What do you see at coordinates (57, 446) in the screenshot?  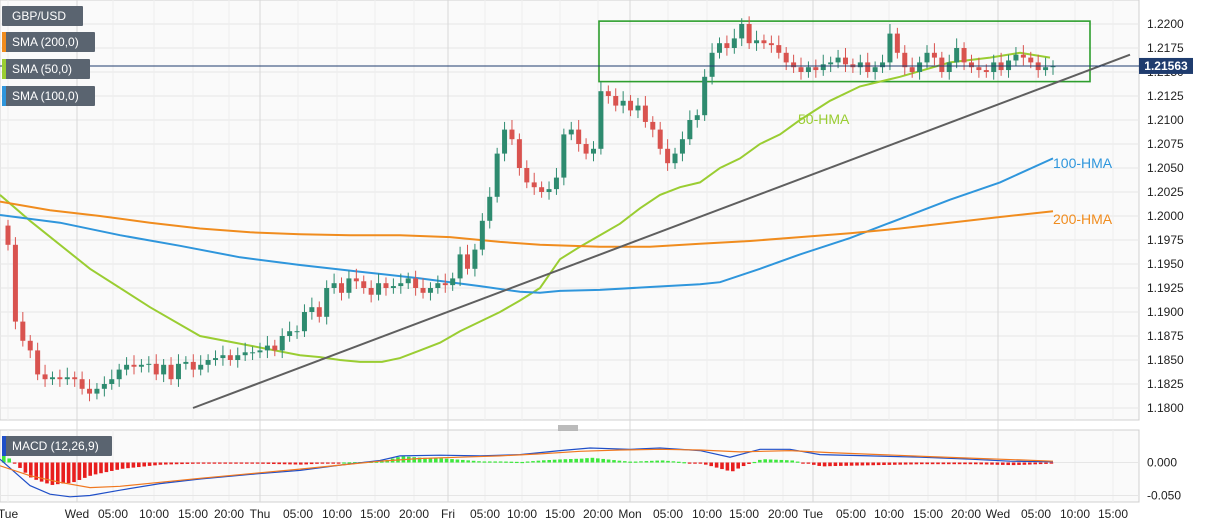 I see `legend-macd: MACD (12,26,9)` at bounding box center [57, 446].